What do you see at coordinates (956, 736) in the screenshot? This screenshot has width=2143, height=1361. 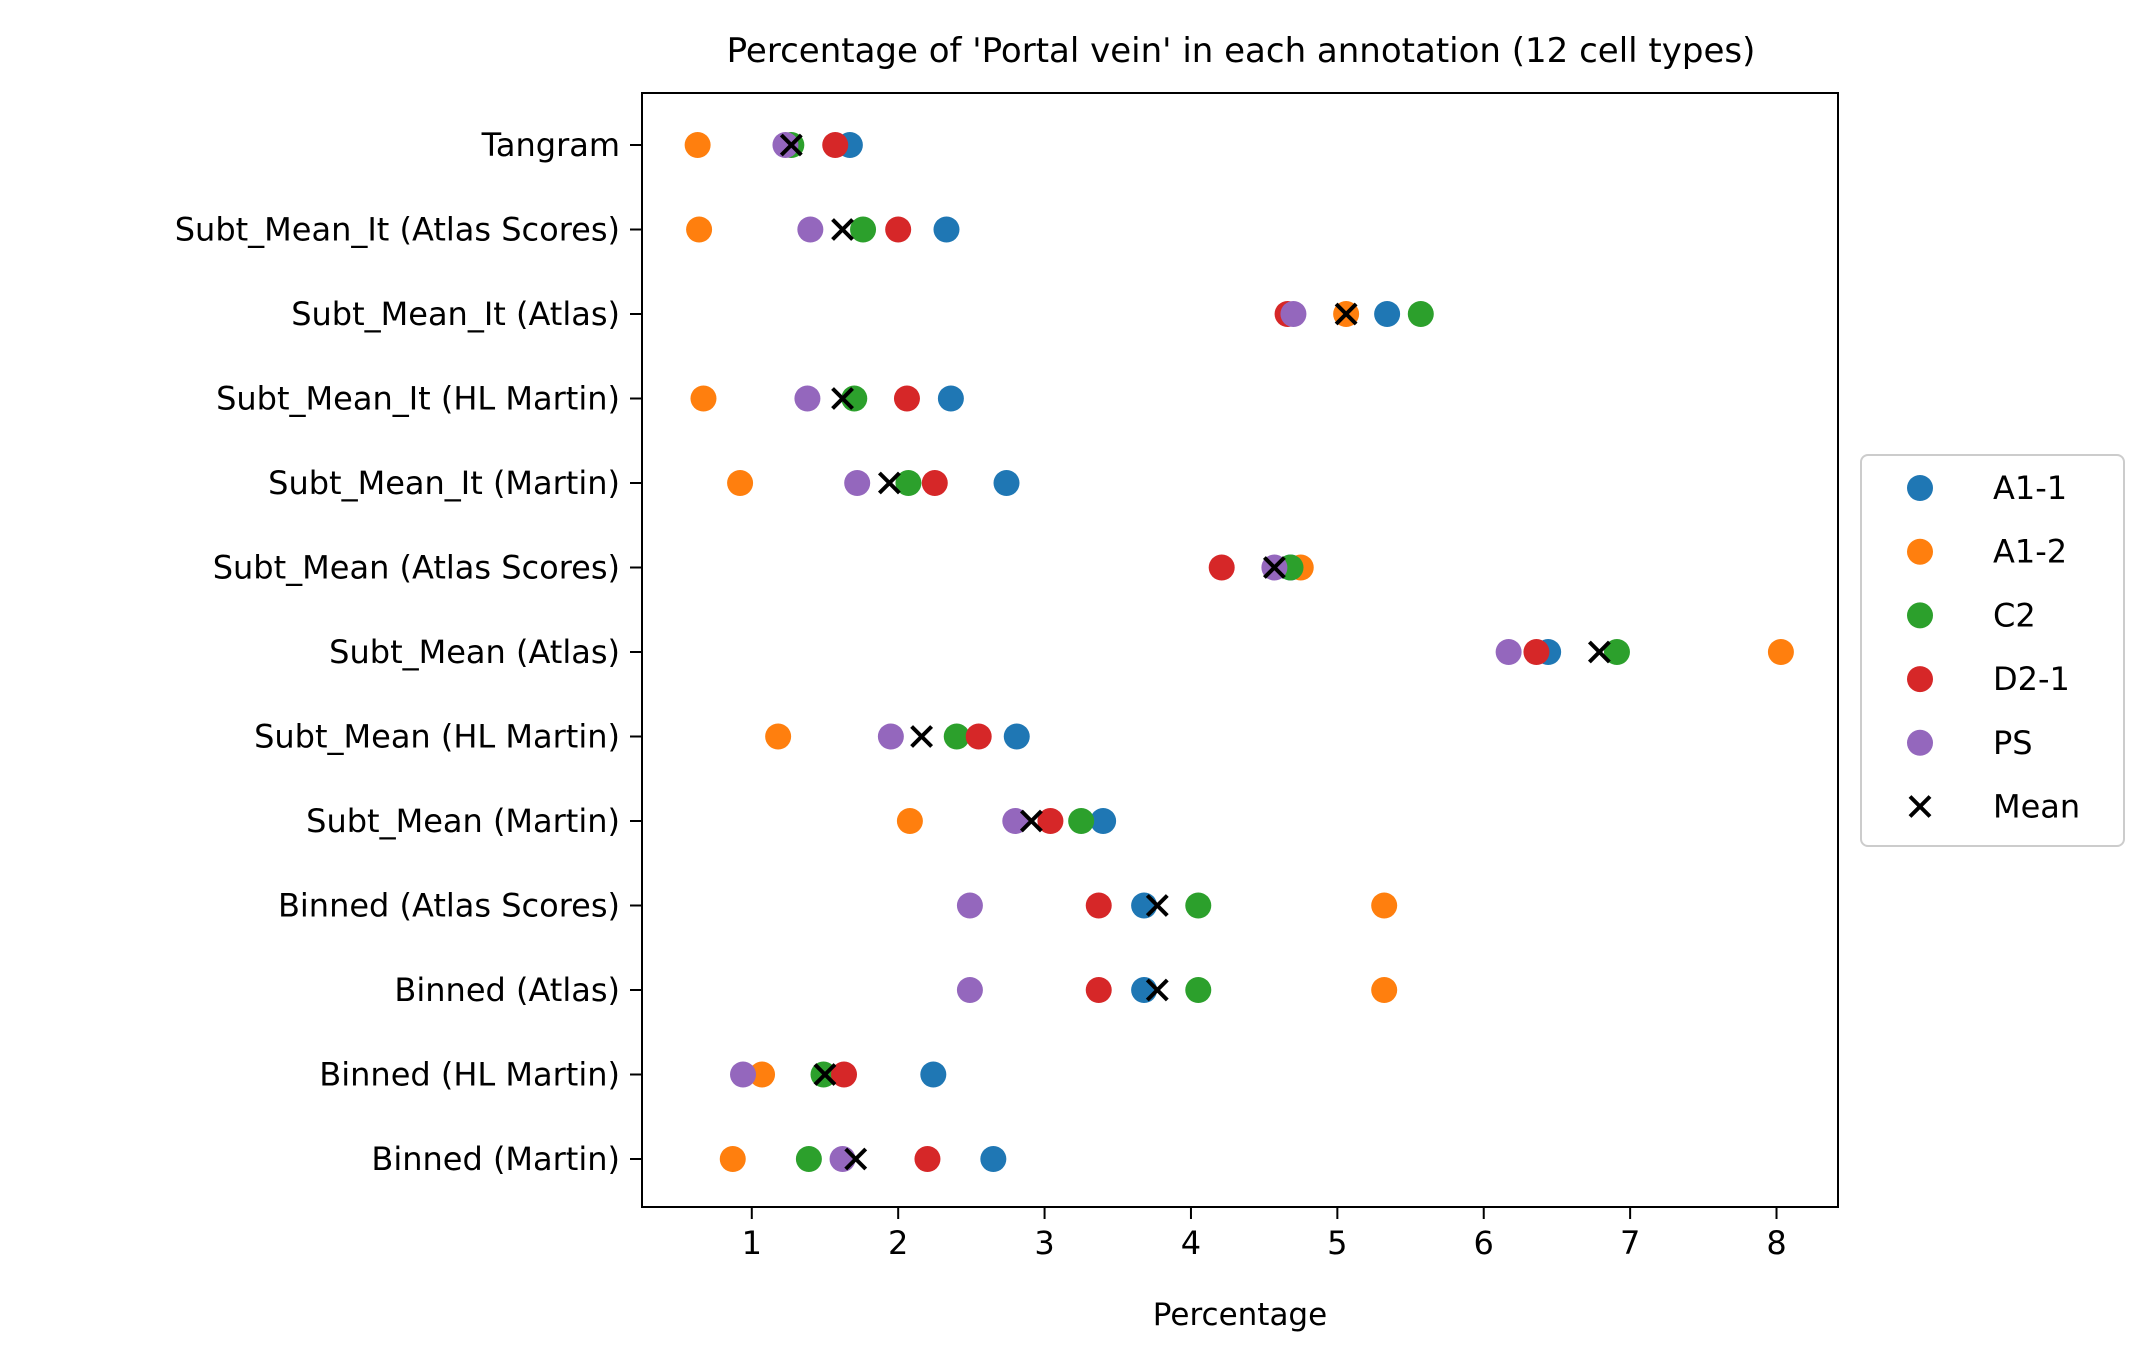 I see `point-c2-subt-mean-hl-martin` at bounding box center [956, 736].